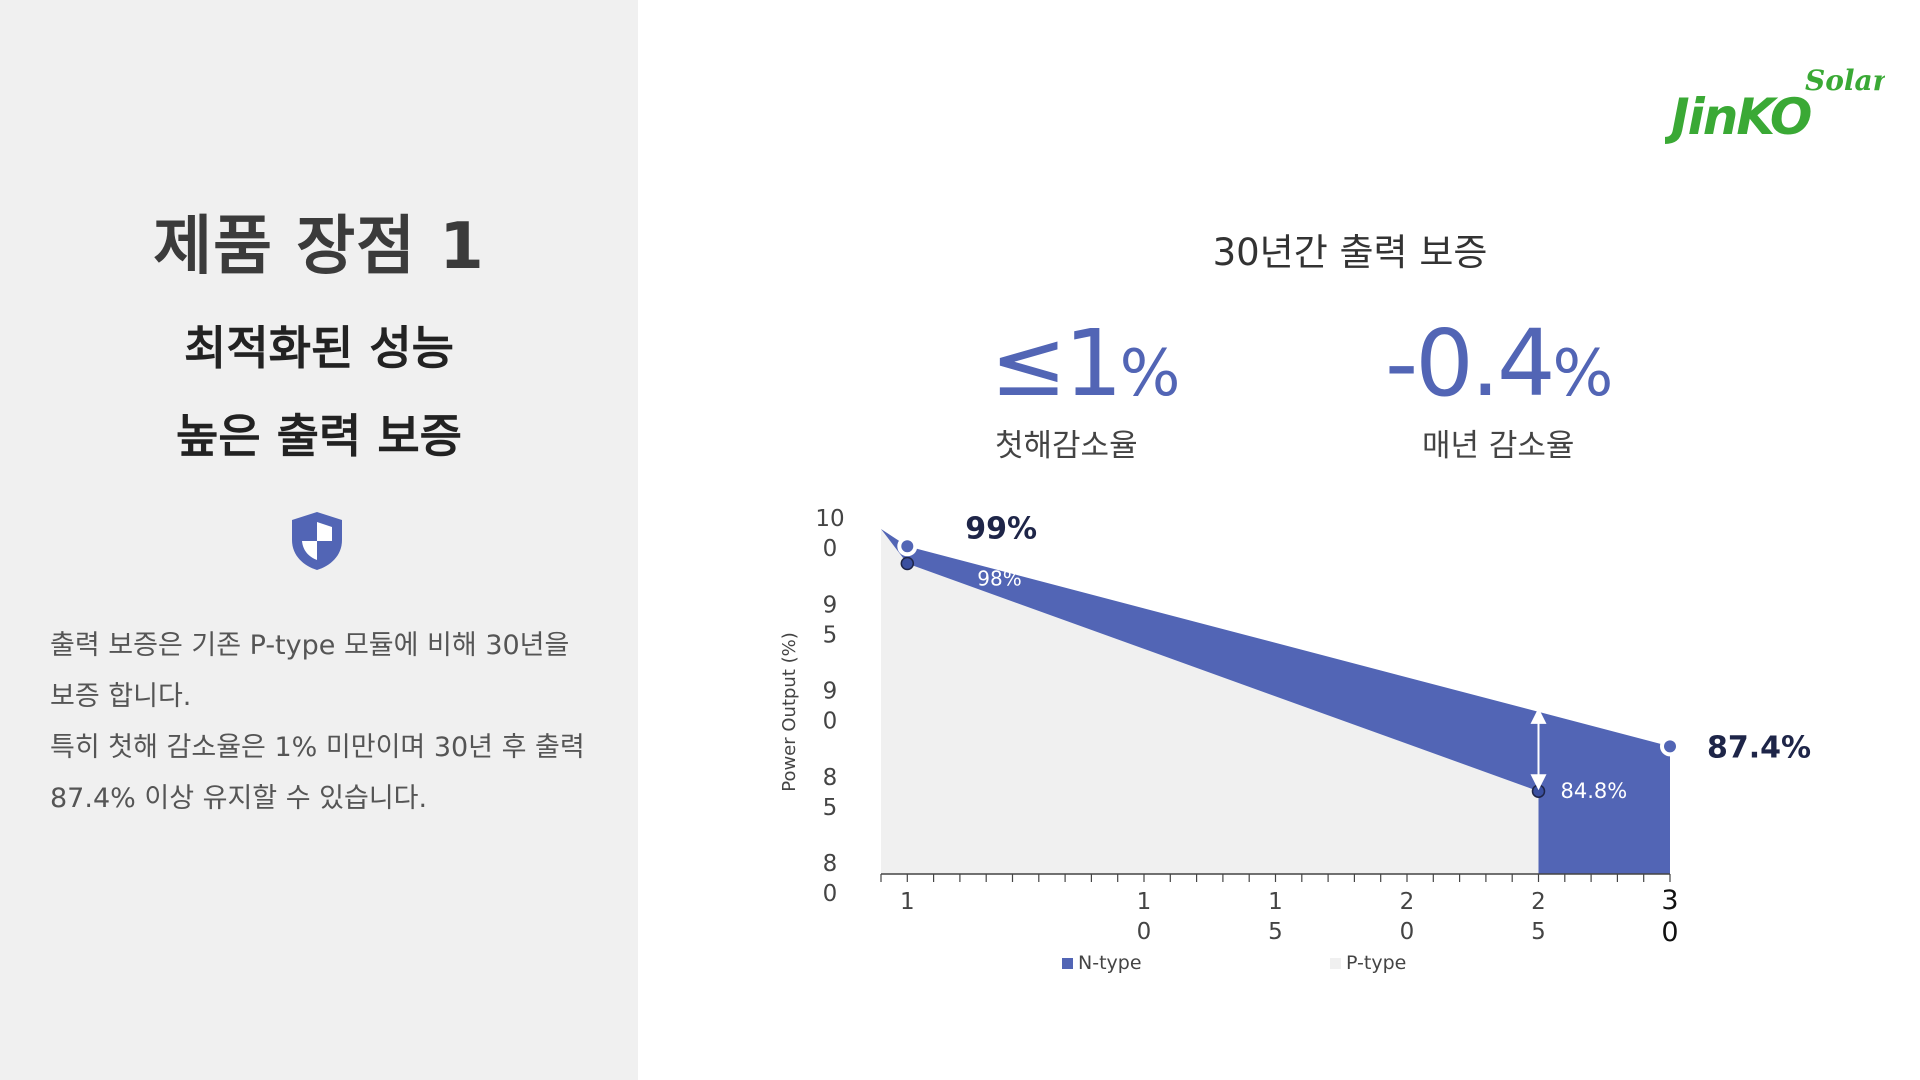 This screenshot has height=1080, width=1920. Describe the element at coordinates (1594, 791) in the screenshot. I see `label-84-8: 84.8%` at that location.